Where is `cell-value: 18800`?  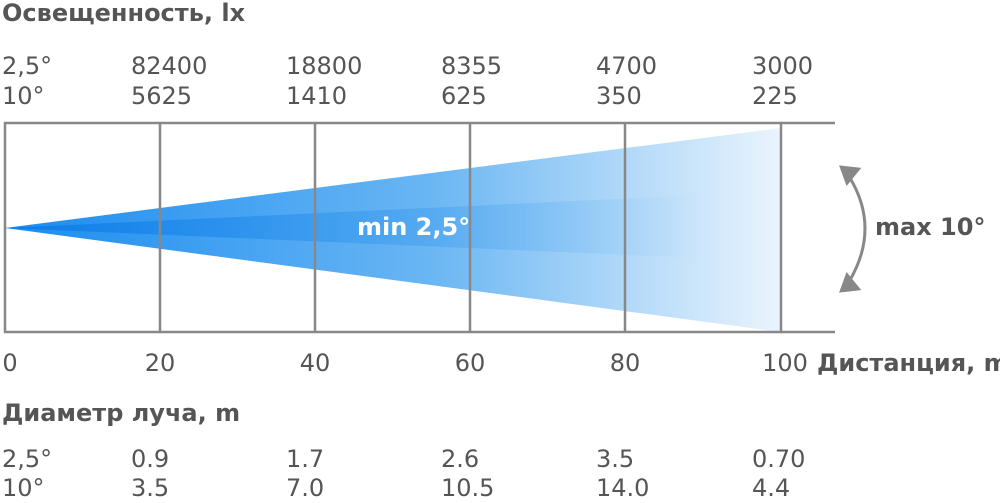
cell-value: 18800 is located at coordinates (324, 66).